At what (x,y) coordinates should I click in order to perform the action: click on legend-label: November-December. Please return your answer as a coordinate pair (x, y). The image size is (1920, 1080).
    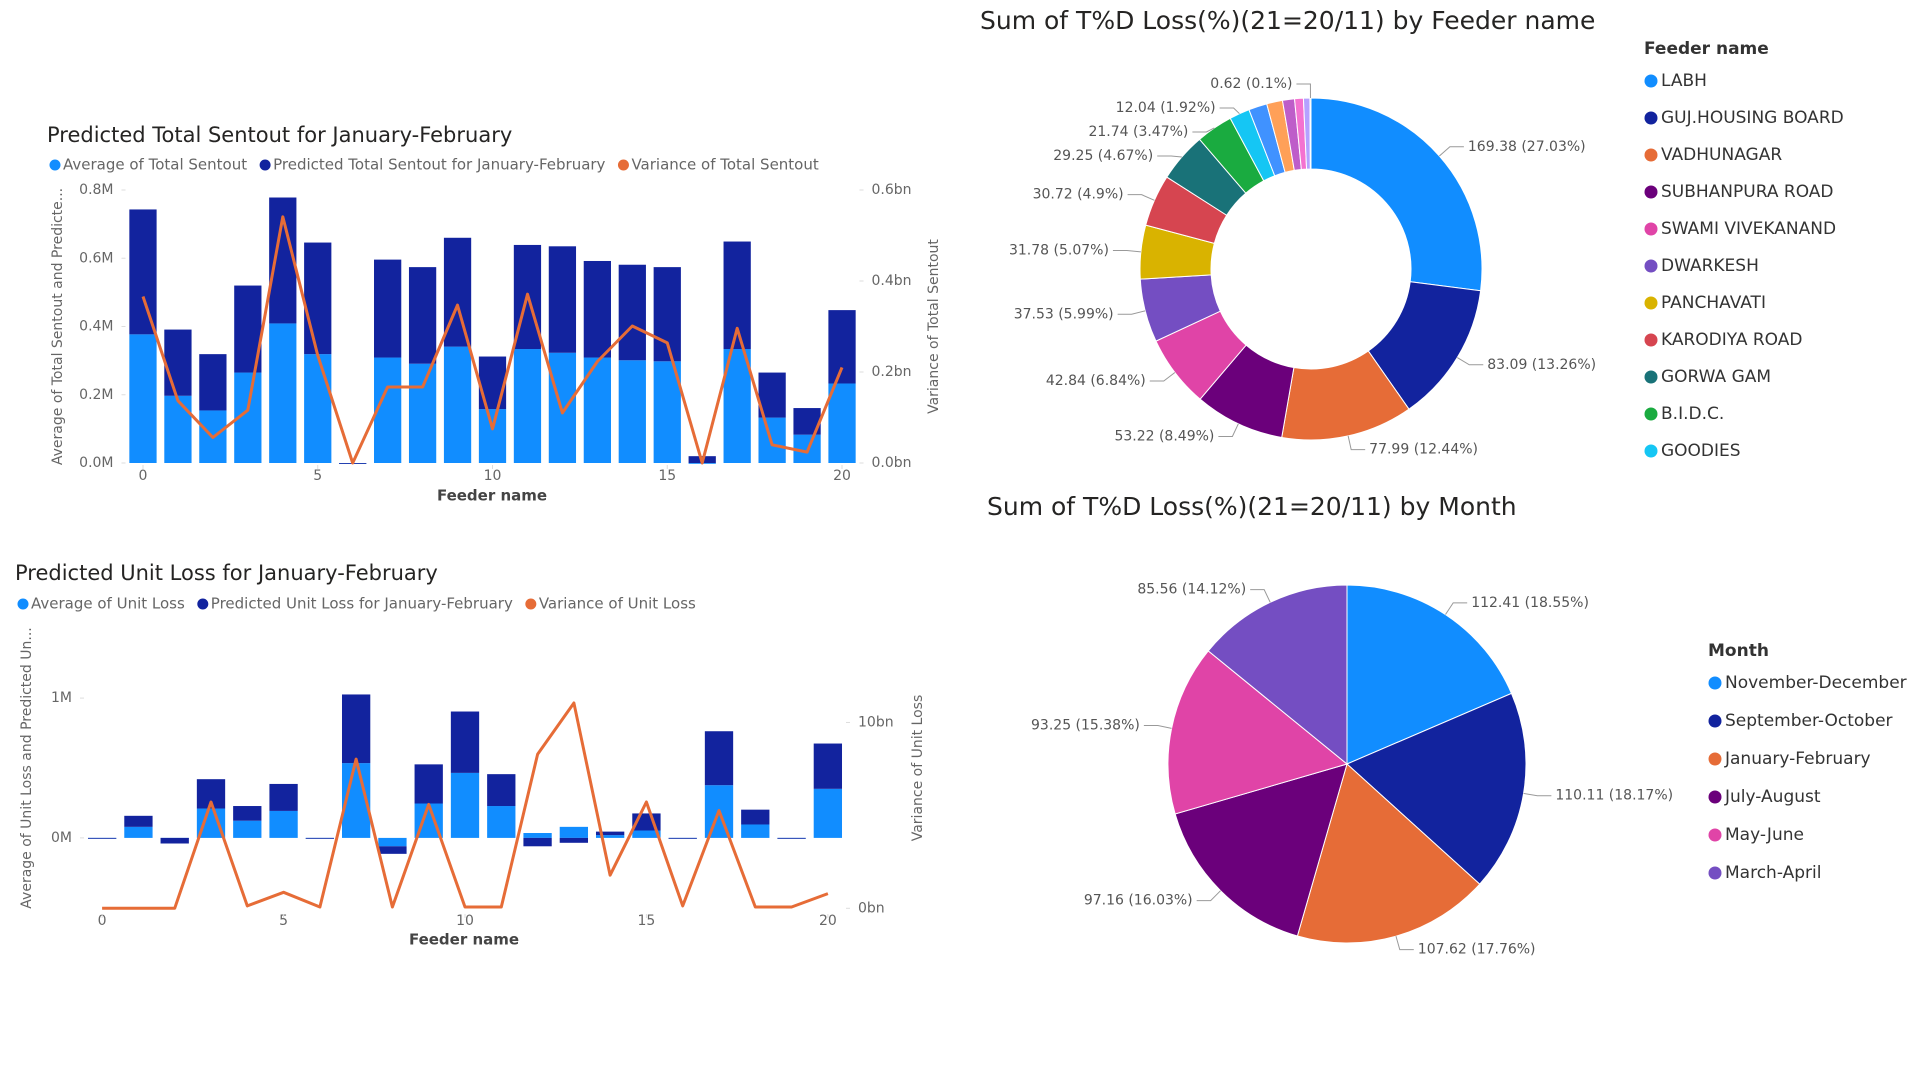
    Looking at the image, I should click on (1816, 683).